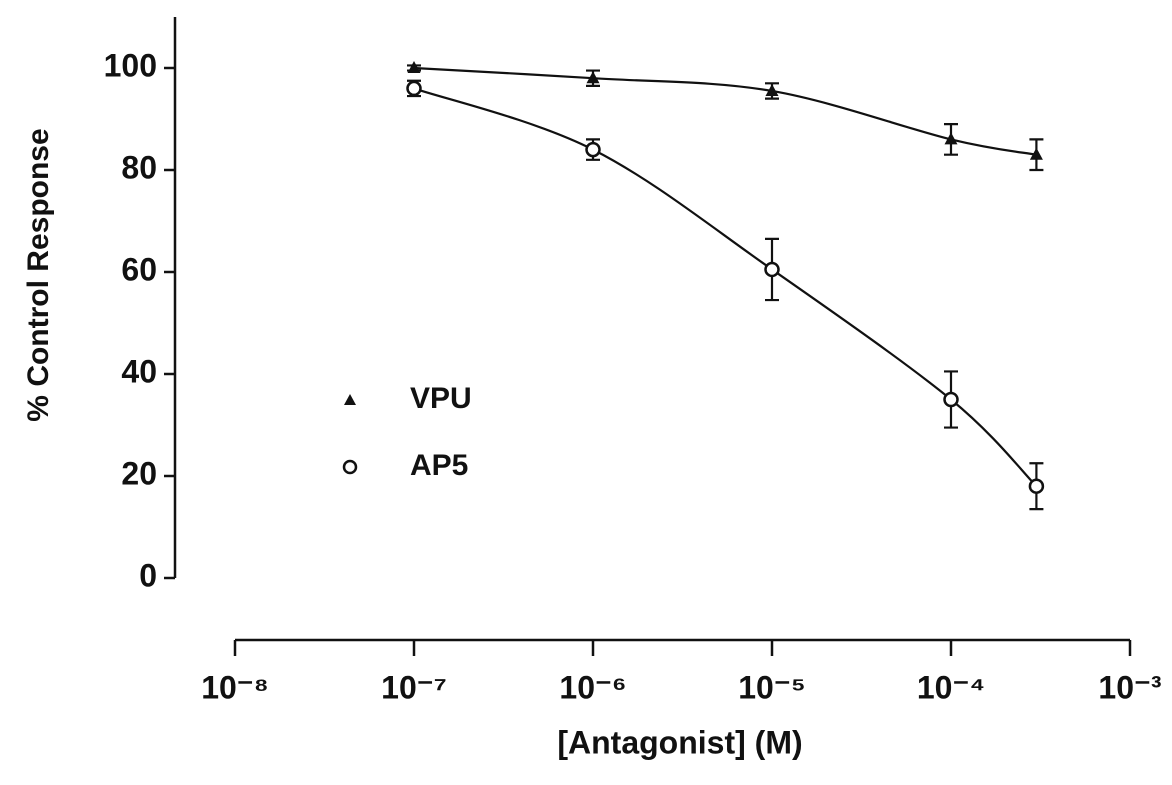 This screenshot has height=785, width=1172. What do you see at coordinates (439, 465) in the screenshot?
I see `legend-label: AP5` at bounding box center [439, 465].